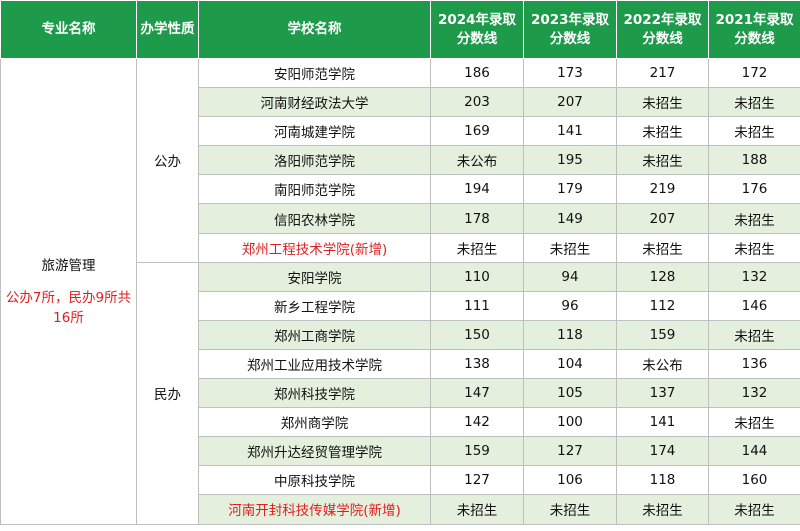 The width and height of the screenshot is (800, 531). I want to click on school-name-cell: 郑州科技学院, so click(314, 393).